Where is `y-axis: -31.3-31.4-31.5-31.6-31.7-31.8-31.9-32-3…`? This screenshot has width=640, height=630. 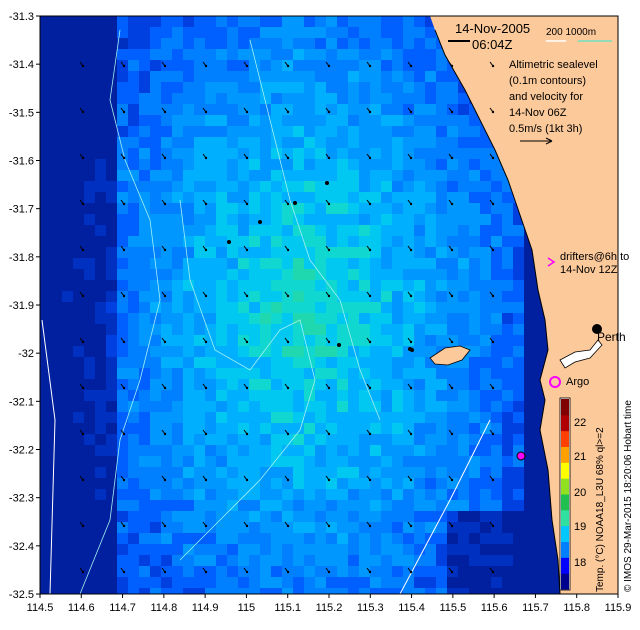 y-axis: -31.3-31.4-31.5-31.6-31.7-31.8-31.9-32-3… is located at coordinates (24, 306).